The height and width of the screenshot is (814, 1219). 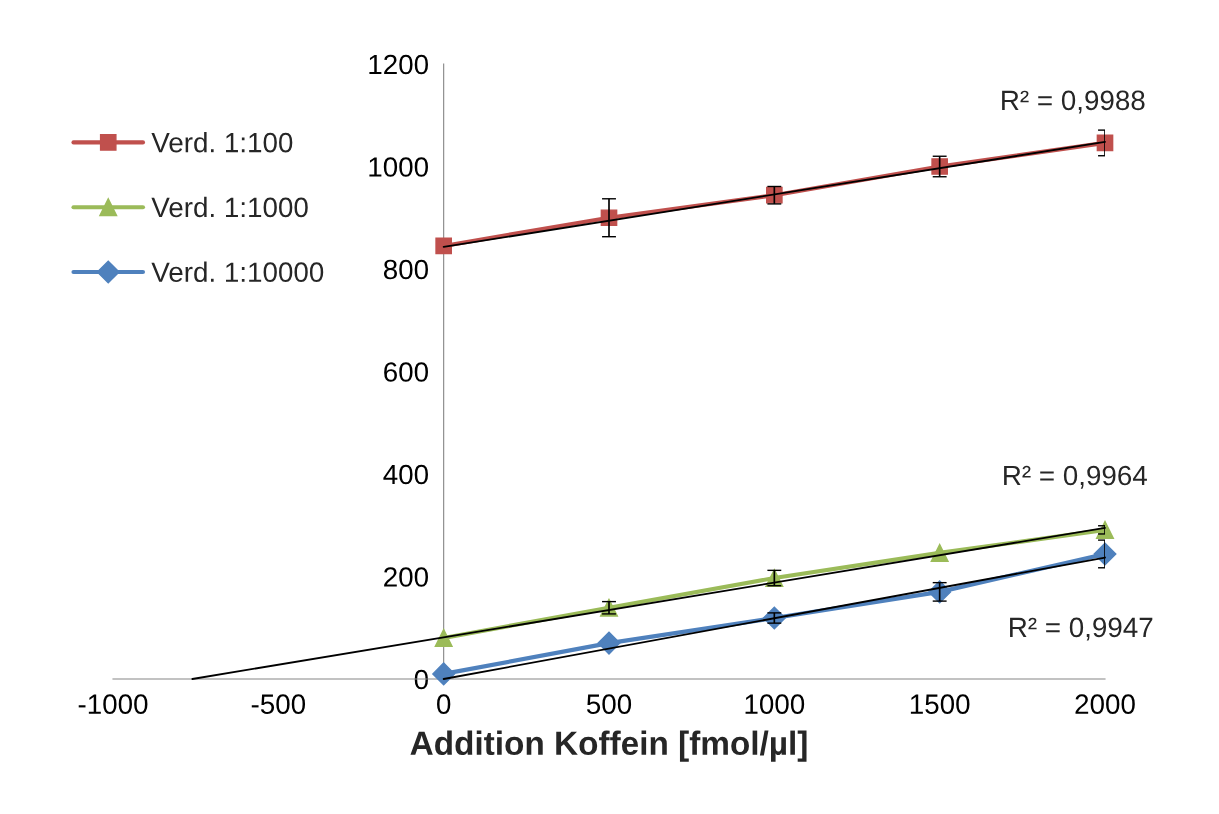 I want to click on x-tick-label: 2000, so click(x=1105, y=704).